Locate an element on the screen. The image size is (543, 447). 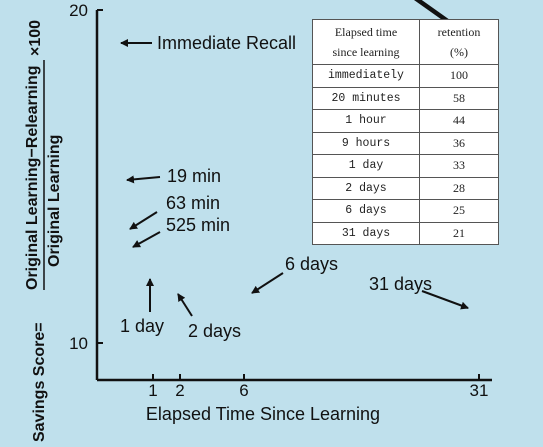
annotation-label: 31 days is located at coordinates (400, 284).